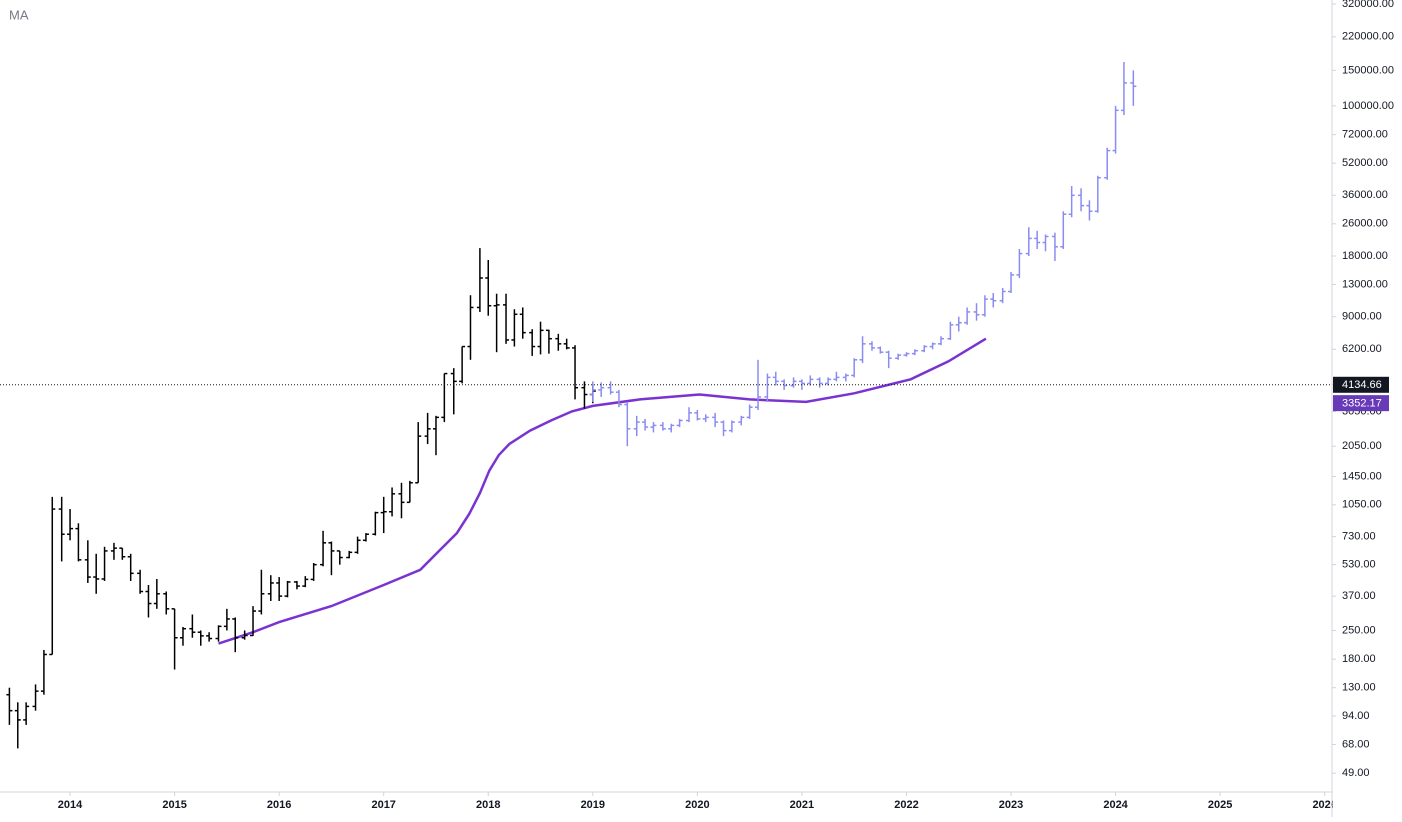 Image resolution: width=1402 pixels, height=822 pixels. What do you see at coordinates (1362, 505) in the screenshot?
I see `y-tick-label: 1050.00` at bounding box center [1362, 505].